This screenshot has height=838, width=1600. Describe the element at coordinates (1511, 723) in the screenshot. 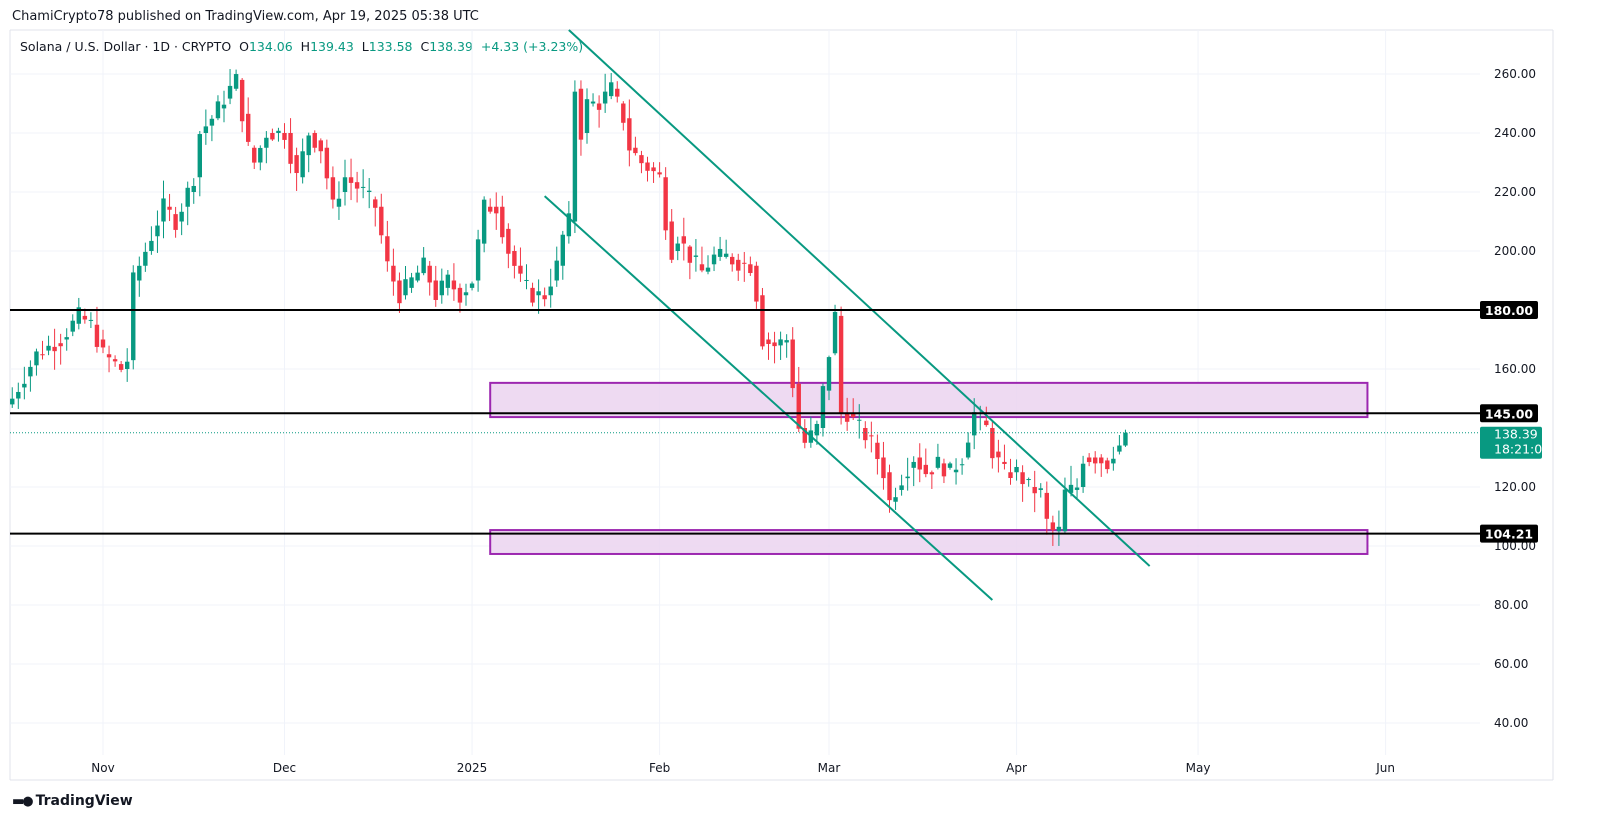

I see `y-tick-label: 40.00` at that location.